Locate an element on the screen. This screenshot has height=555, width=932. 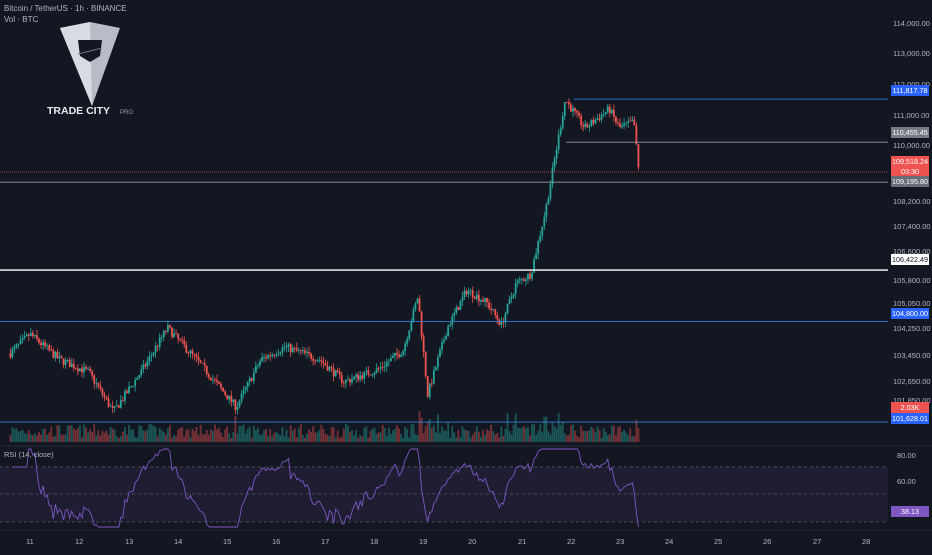
time-tick: 26 is located at coordinates (767, 541).